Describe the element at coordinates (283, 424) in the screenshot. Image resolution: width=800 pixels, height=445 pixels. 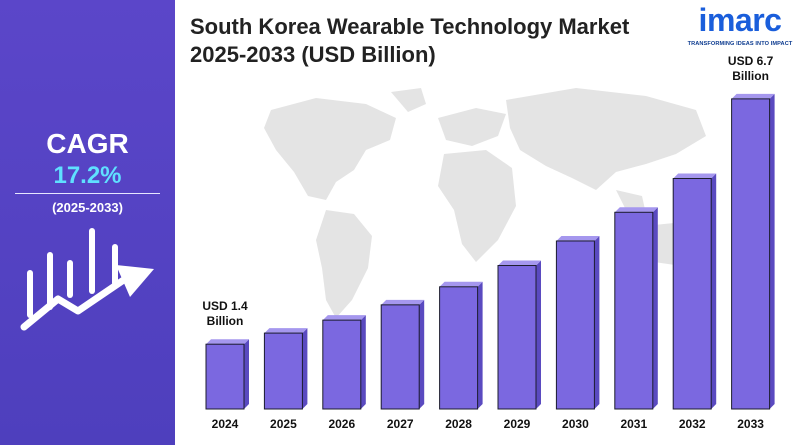
I see `x-tick-2025: 2025` at that location.